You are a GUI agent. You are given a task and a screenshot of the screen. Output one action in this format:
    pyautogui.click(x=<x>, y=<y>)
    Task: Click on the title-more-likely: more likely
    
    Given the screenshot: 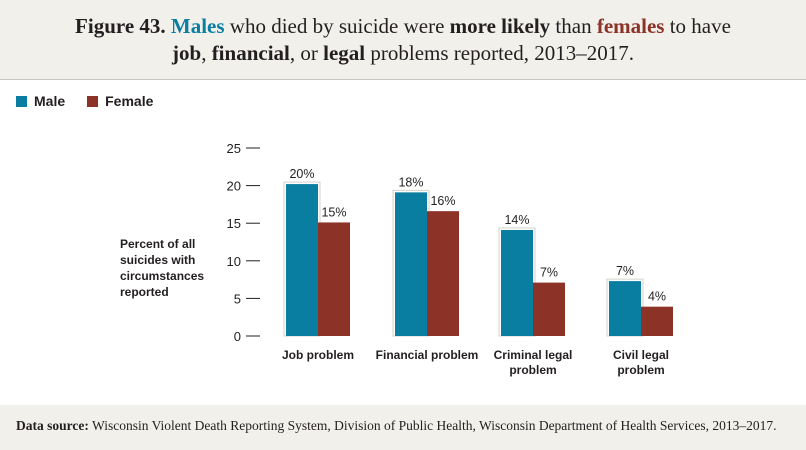 What is the action you would take?
    pyautogui.click(x=500, y=26)
    